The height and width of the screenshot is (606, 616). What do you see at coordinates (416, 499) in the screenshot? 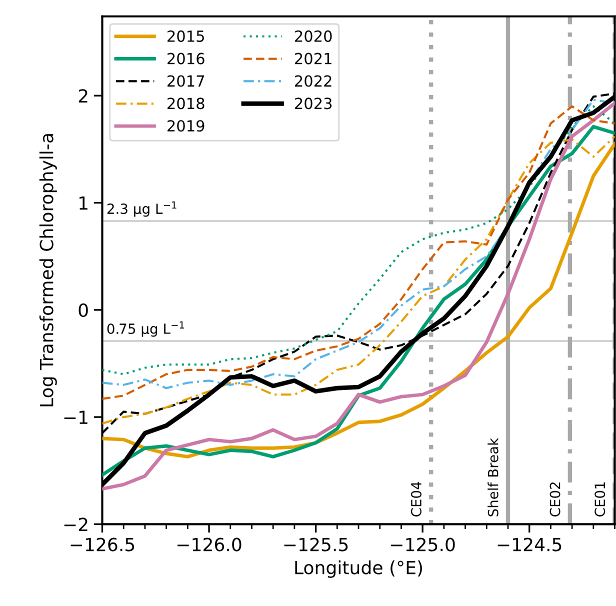
I see `ref-line-label: CE04` at bounding box center [416, 499].